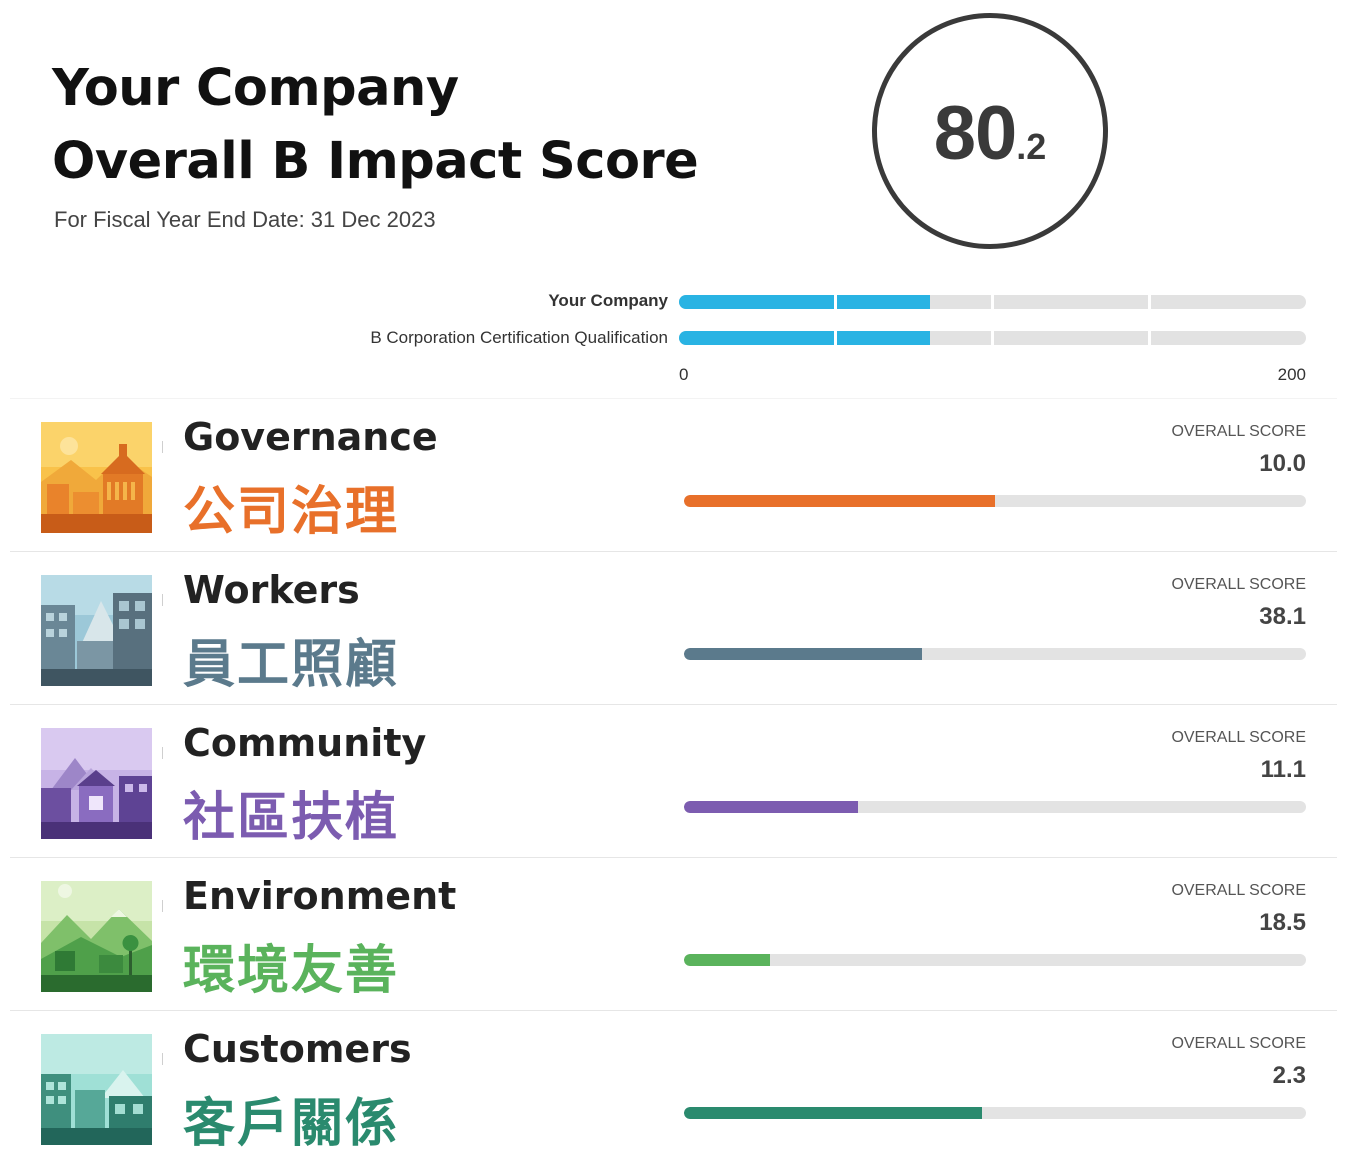 This screenshot has height=1164, width=1346. Describe the element at coordinates (375, 125) in the screenshot. I see `page-title: Your Company Overall B Impact Score` at that location.